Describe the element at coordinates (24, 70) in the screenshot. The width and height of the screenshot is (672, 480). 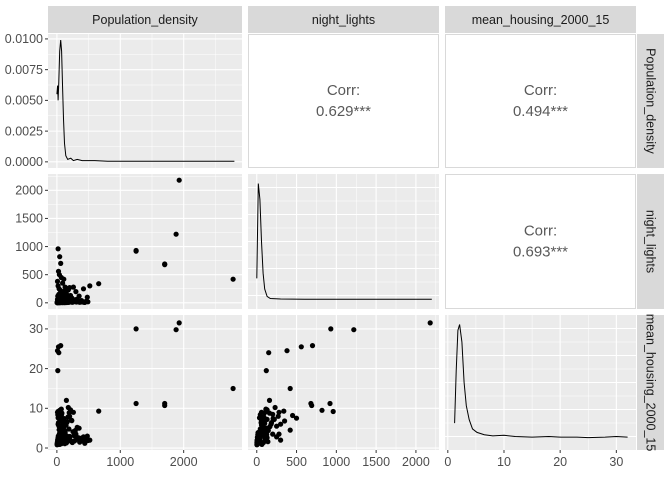
I see `y-tick-label: 0.0075` at that location.